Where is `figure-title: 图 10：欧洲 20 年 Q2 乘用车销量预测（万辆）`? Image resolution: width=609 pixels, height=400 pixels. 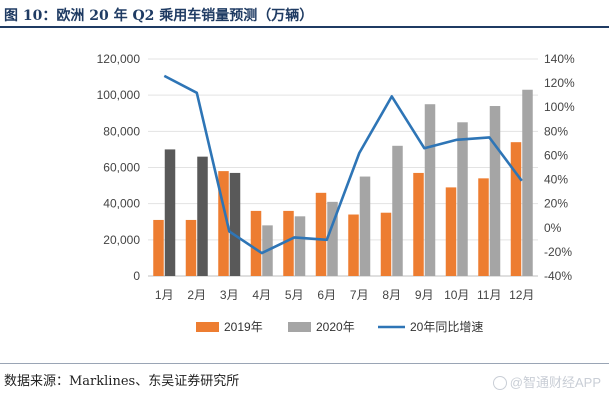 figure-title: 图 10：欧洲 20 年 Q2 乘用车销量预测（万辆） is located at coordinates (159, 16).